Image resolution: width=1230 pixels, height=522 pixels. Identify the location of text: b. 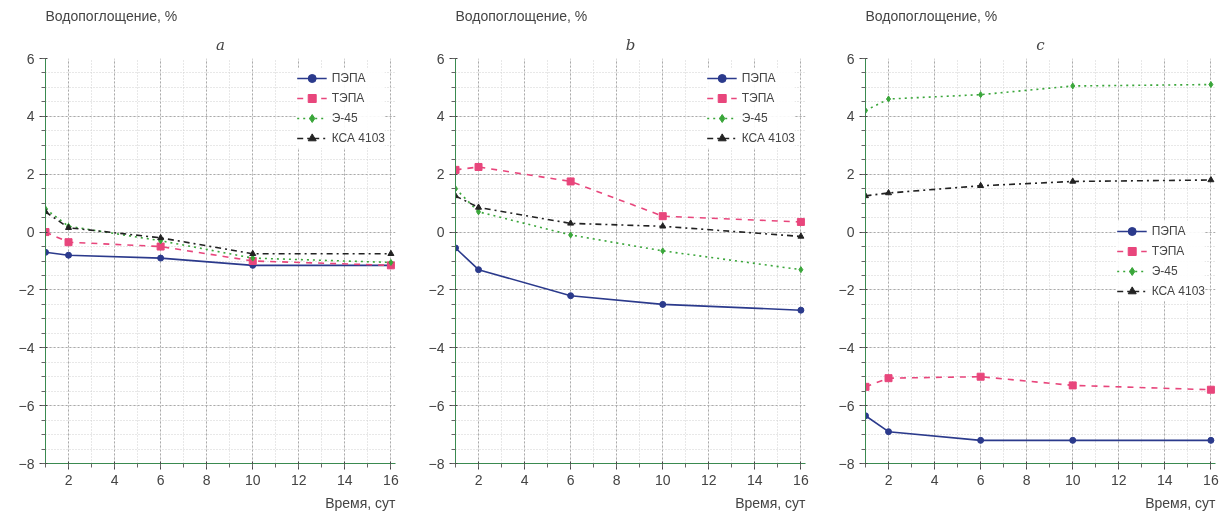
(630, 44).